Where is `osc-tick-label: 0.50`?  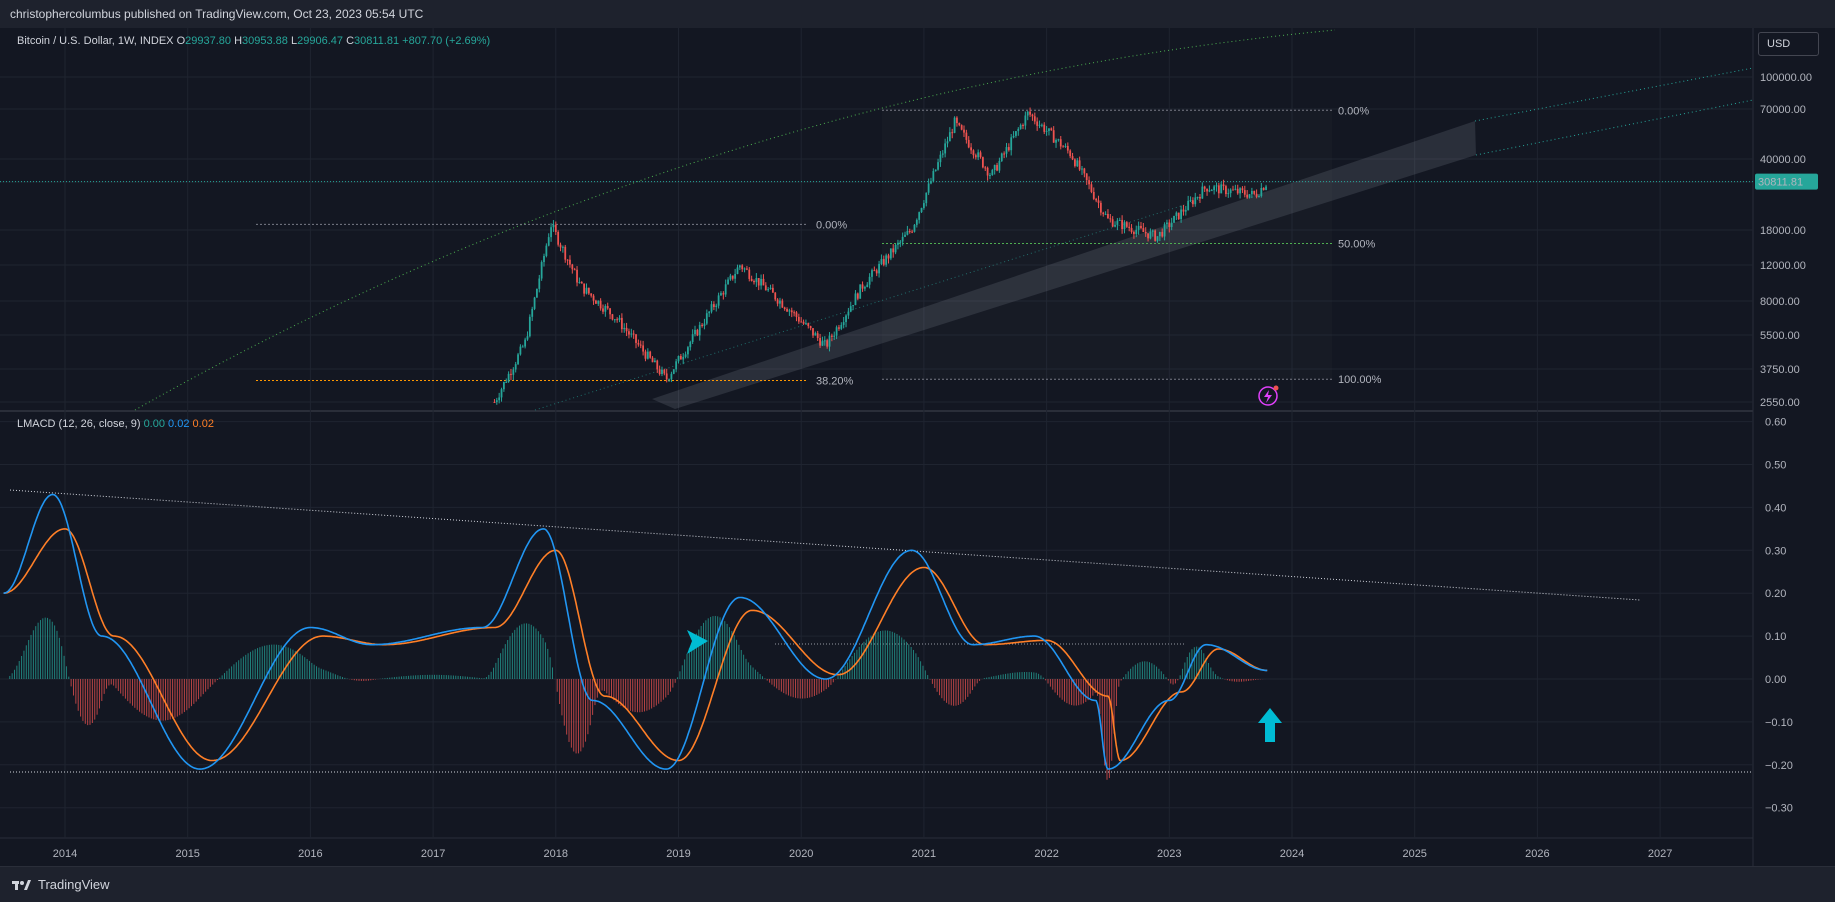 osc-tick-label: 0.50 is located at coordinates (1775, 466).